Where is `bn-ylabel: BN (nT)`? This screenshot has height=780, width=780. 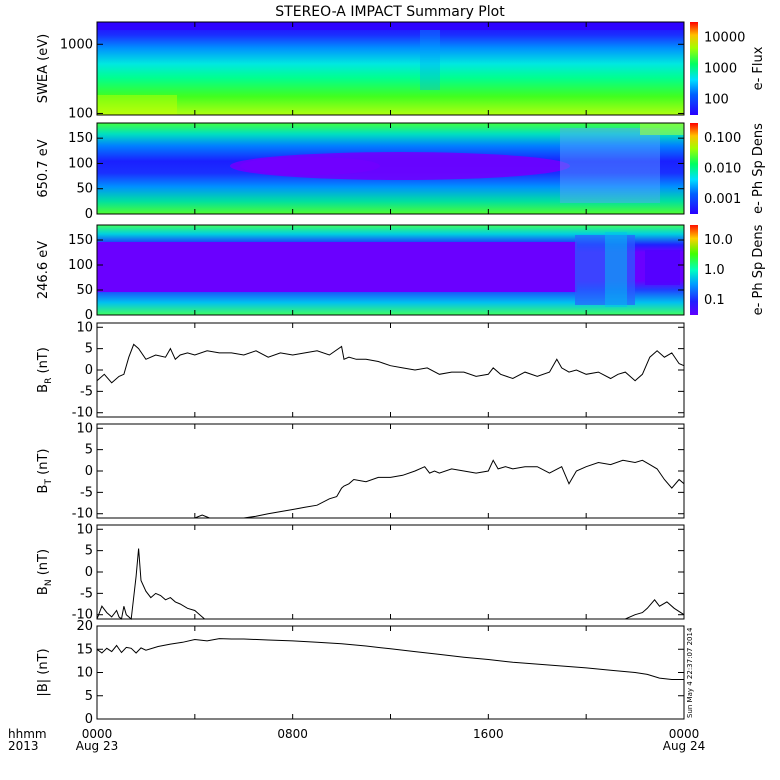
bn-ylabel: BN (nT) is located at coordinates (45, 572).